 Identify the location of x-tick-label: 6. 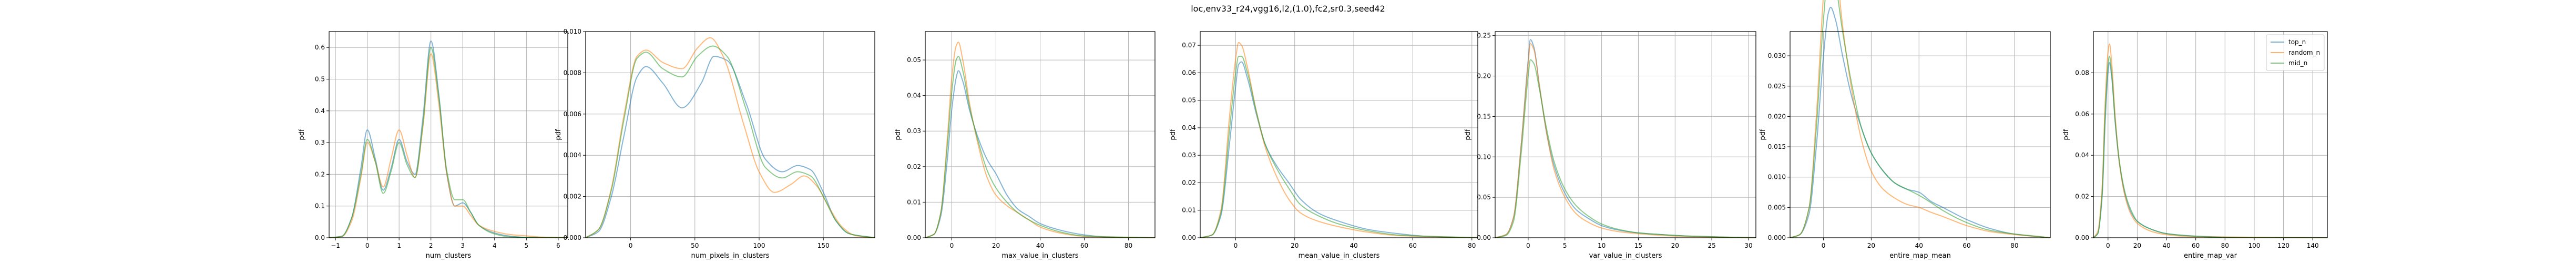
(558, 245).